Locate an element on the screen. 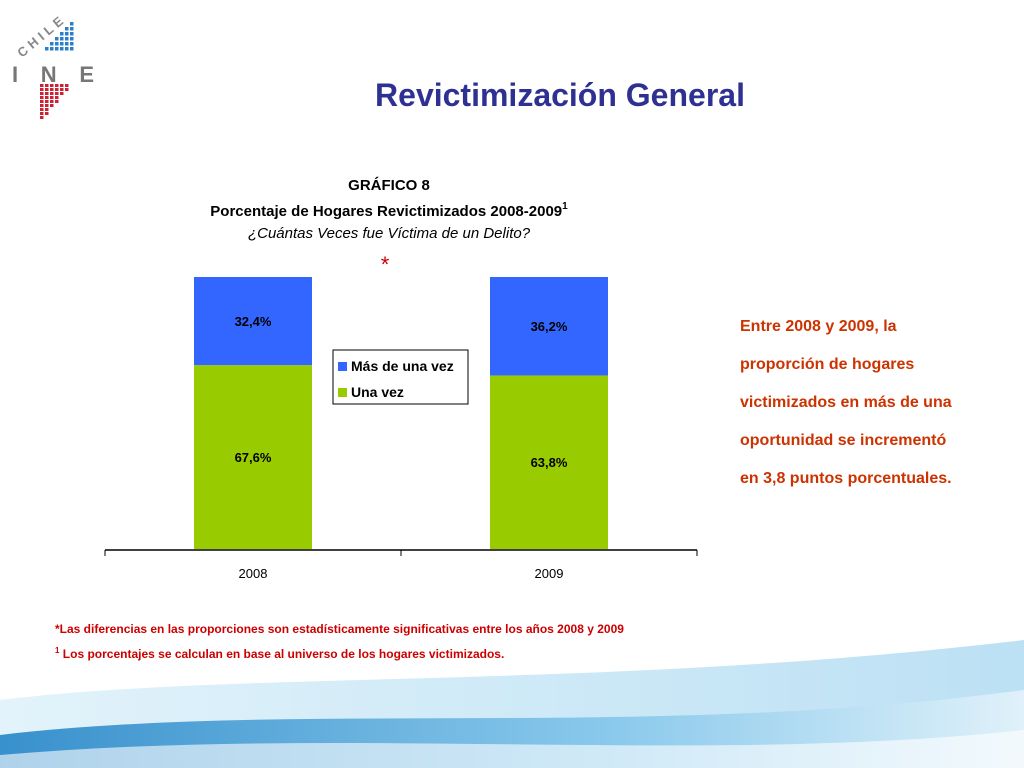 The image size is (1024, 768). x-tick-label: 2009 is located at coordinates (549, 573).